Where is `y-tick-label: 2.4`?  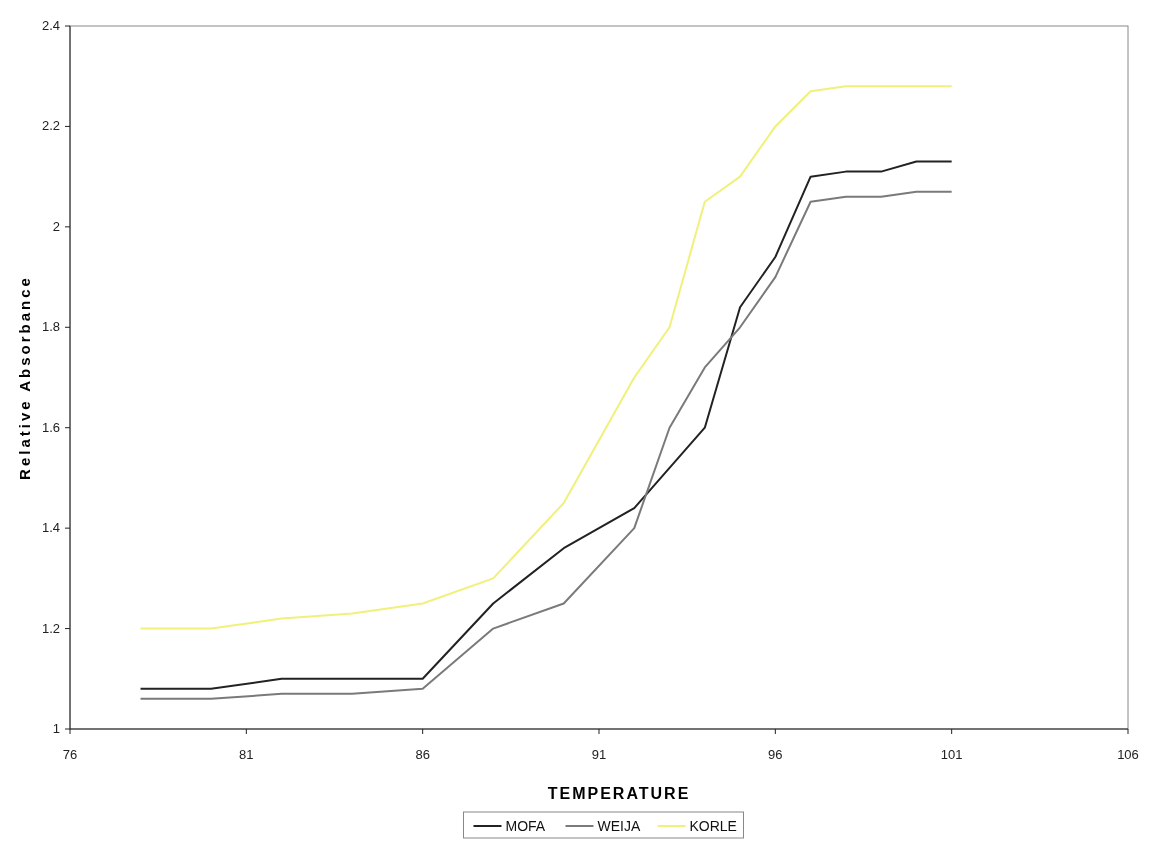 y-tick-label: 2.4 is located at coordinates (50, 25).